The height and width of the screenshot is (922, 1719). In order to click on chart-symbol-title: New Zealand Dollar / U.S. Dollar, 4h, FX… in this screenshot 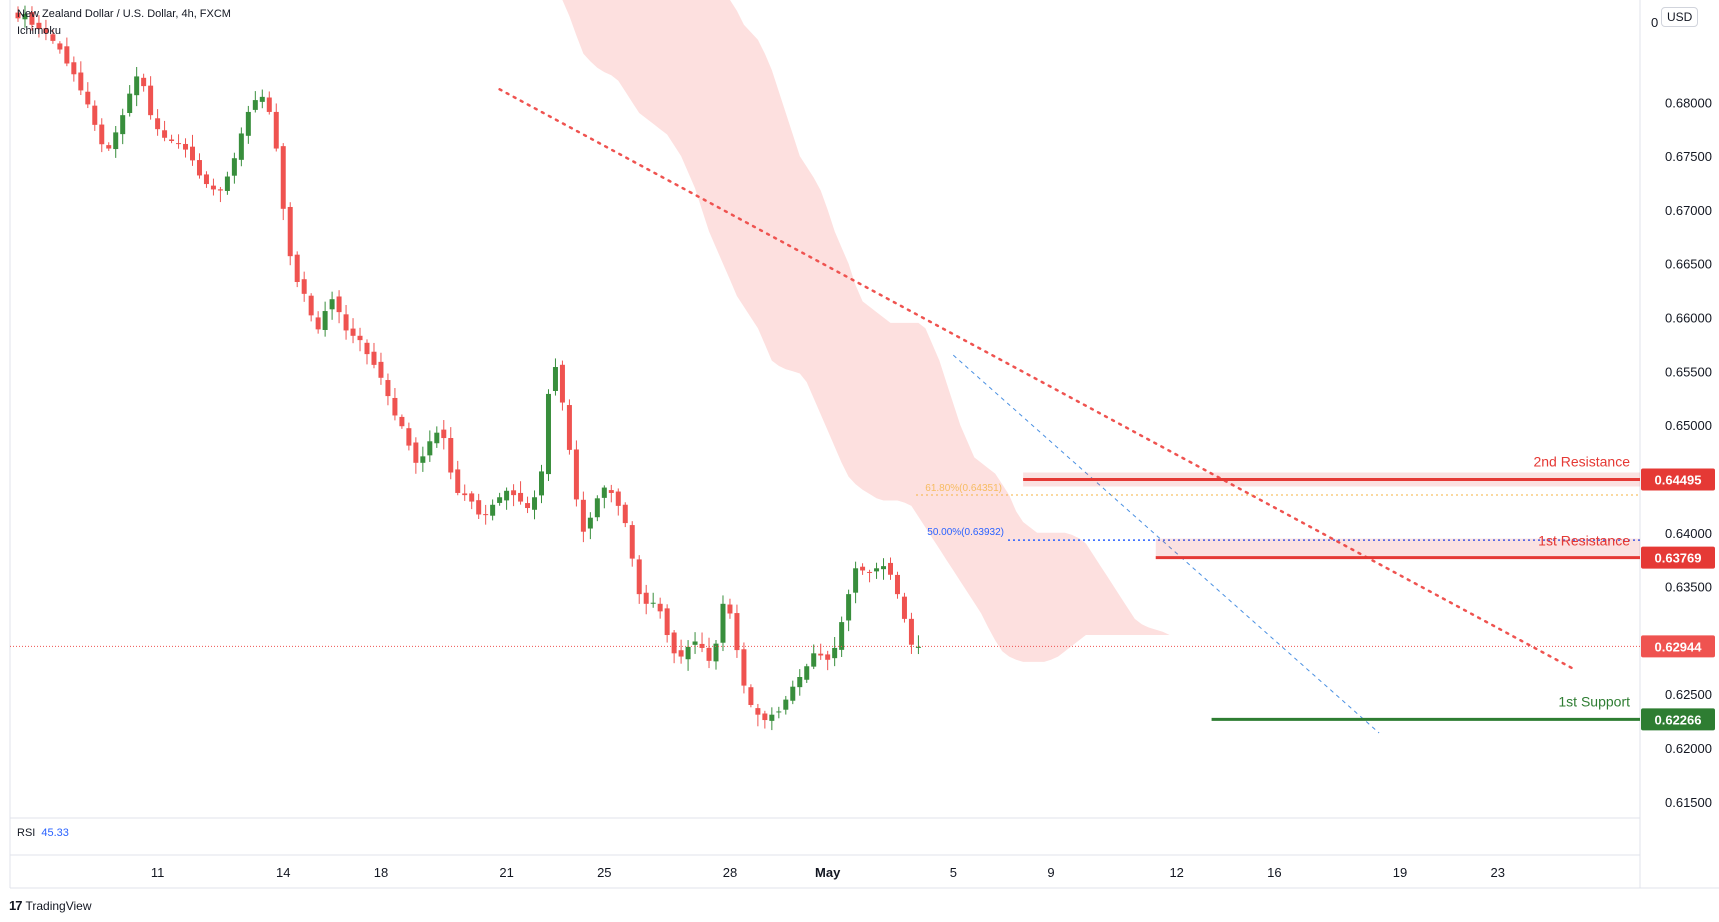, I will do `click(124, 14)`.